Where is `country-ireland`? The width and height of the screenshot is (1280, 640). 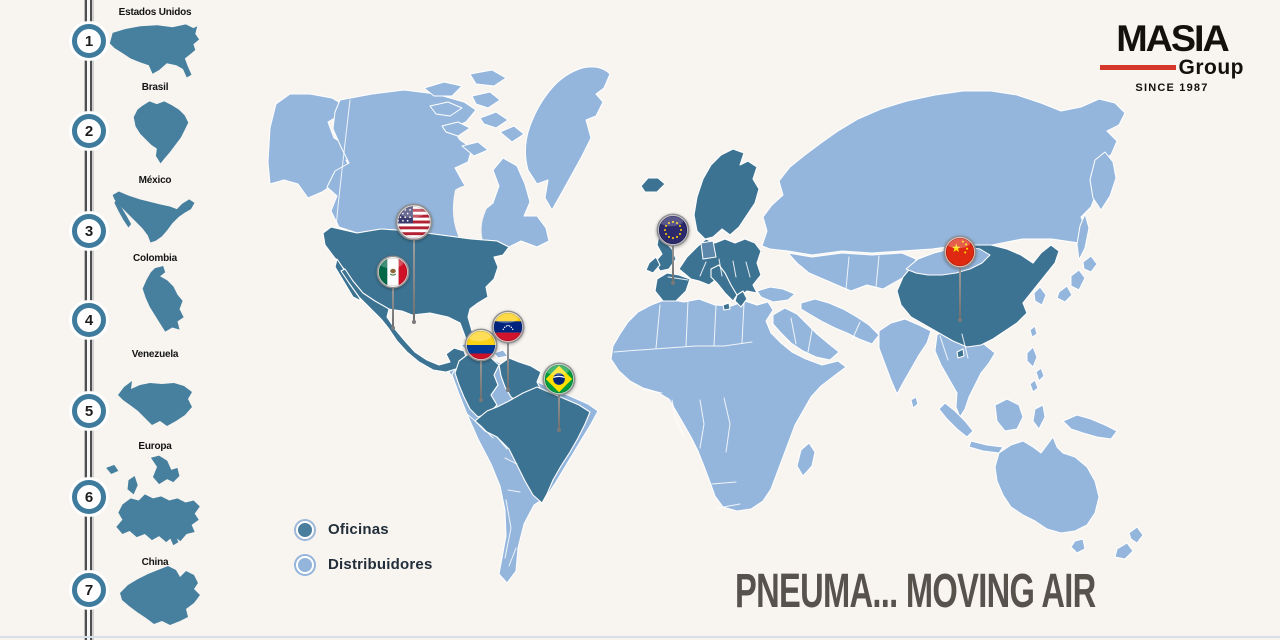
country-ireland is located at coordinates (653, 265).